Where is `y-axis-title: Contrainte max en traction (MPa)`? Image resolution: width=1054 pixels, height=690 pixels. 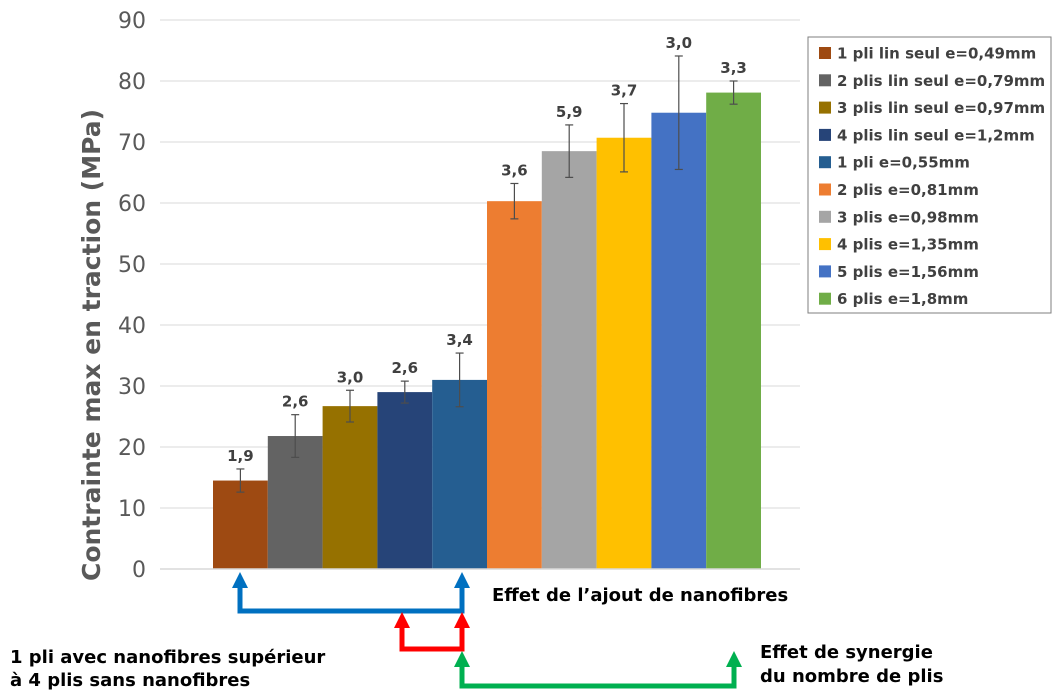 y-axis-title: Contrainte max en traction (MPa) is located at coordinates (91, 345).